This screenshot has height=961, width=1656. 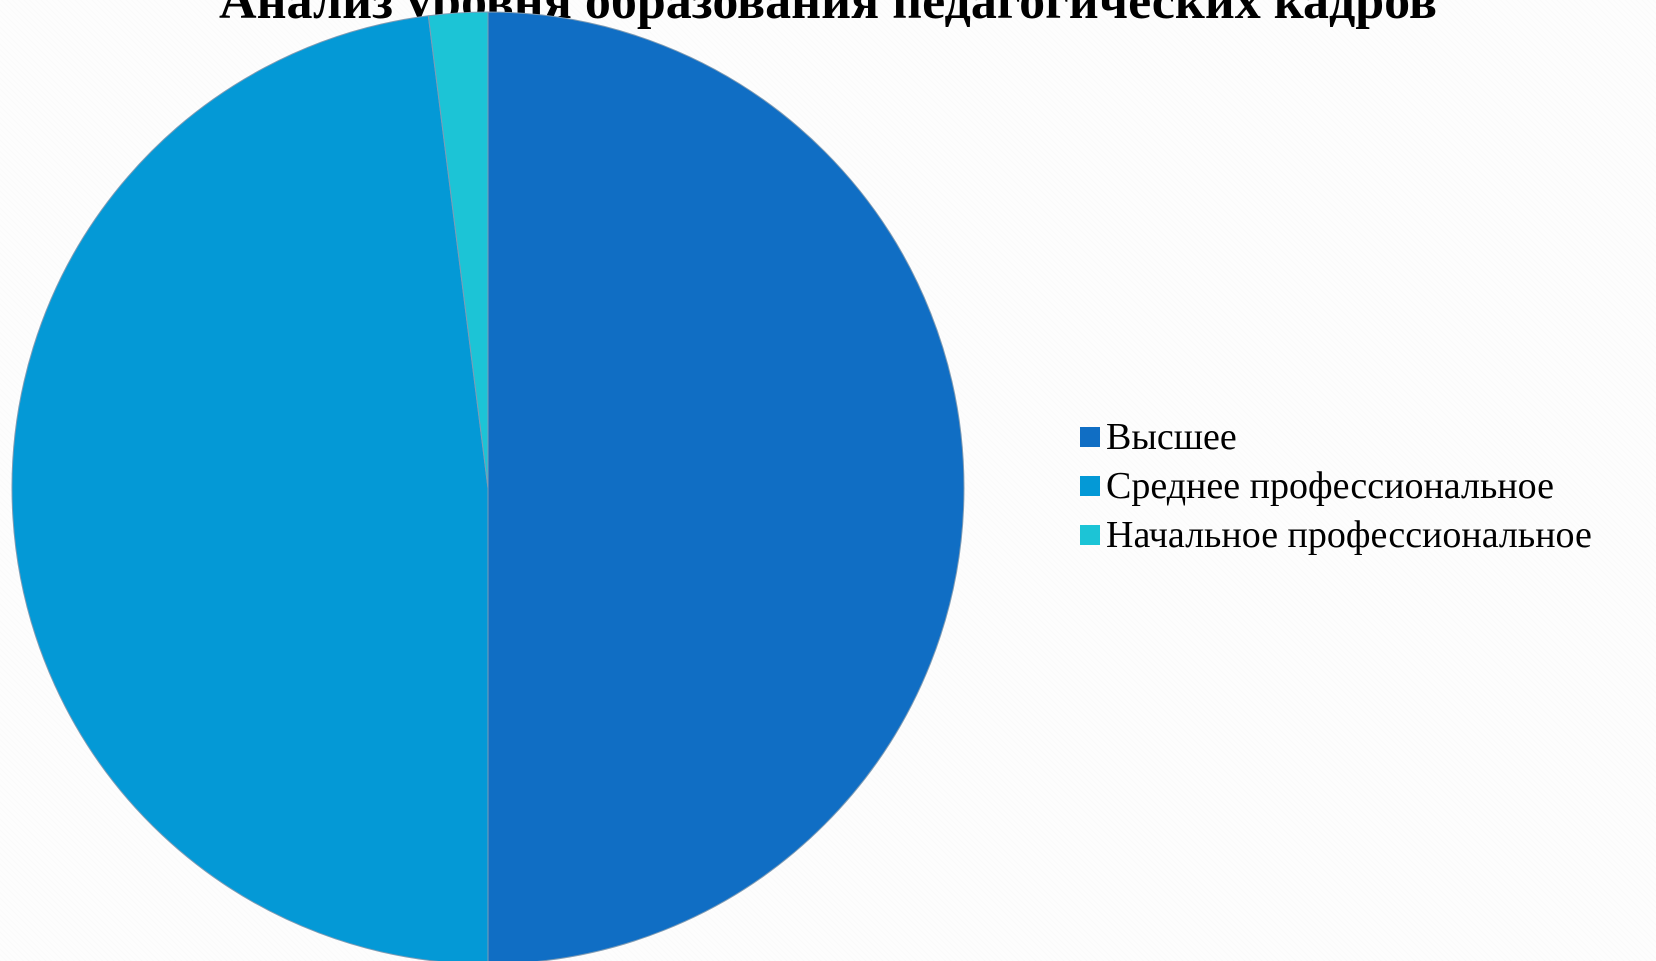 I want to click on legend-label: Среднее профессиональное, so click(x=1330, y=485).